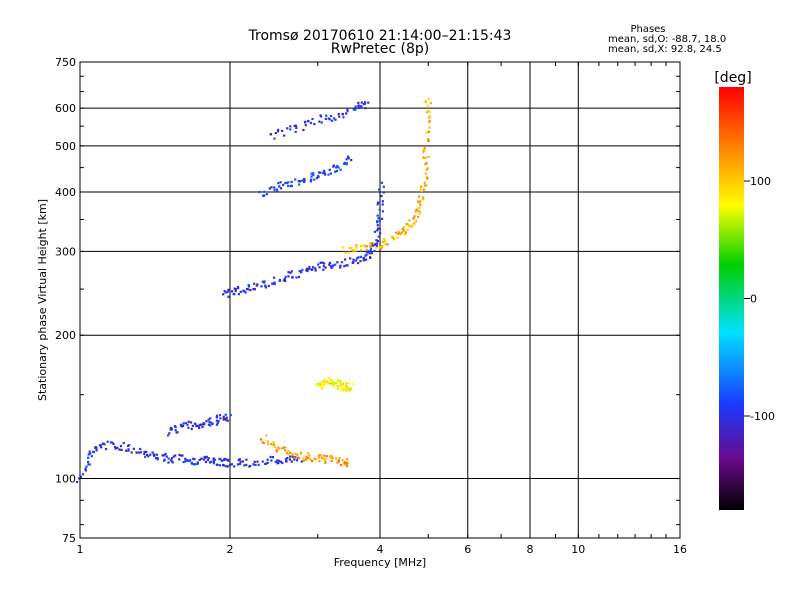 The width and height of the screenshot is (800, 600). What do you see at coordinates (753, 299) in the screenshot?
I see `colorbar-tick-label: 0` at bounding box center [753, 299].